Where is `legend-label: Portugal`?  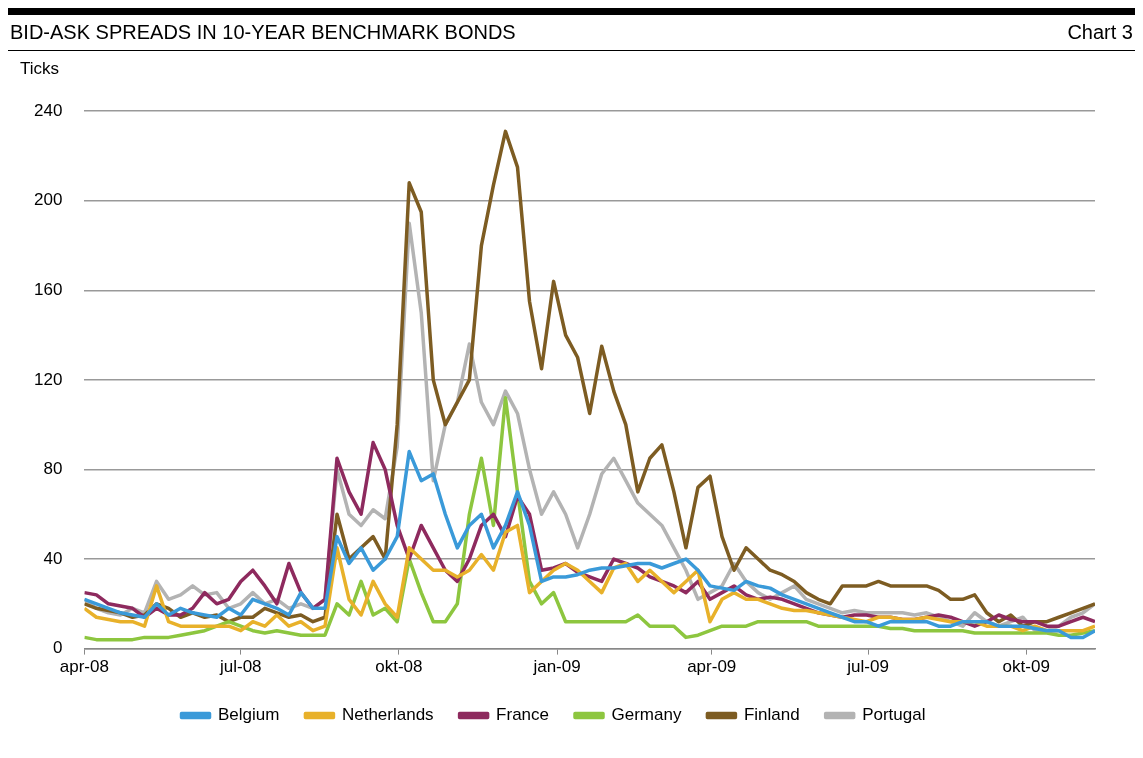
legend-label: Portugal is located at coordinates (894, 715).